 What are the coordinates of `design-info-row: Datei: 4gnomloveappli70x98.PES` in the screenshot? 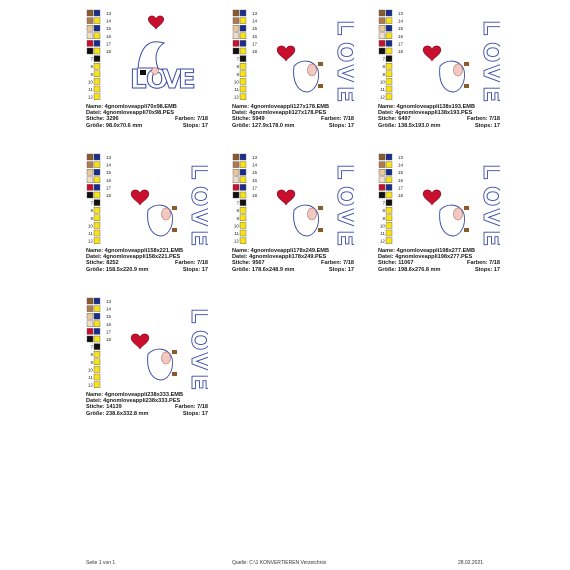 It's located at (147, 113).